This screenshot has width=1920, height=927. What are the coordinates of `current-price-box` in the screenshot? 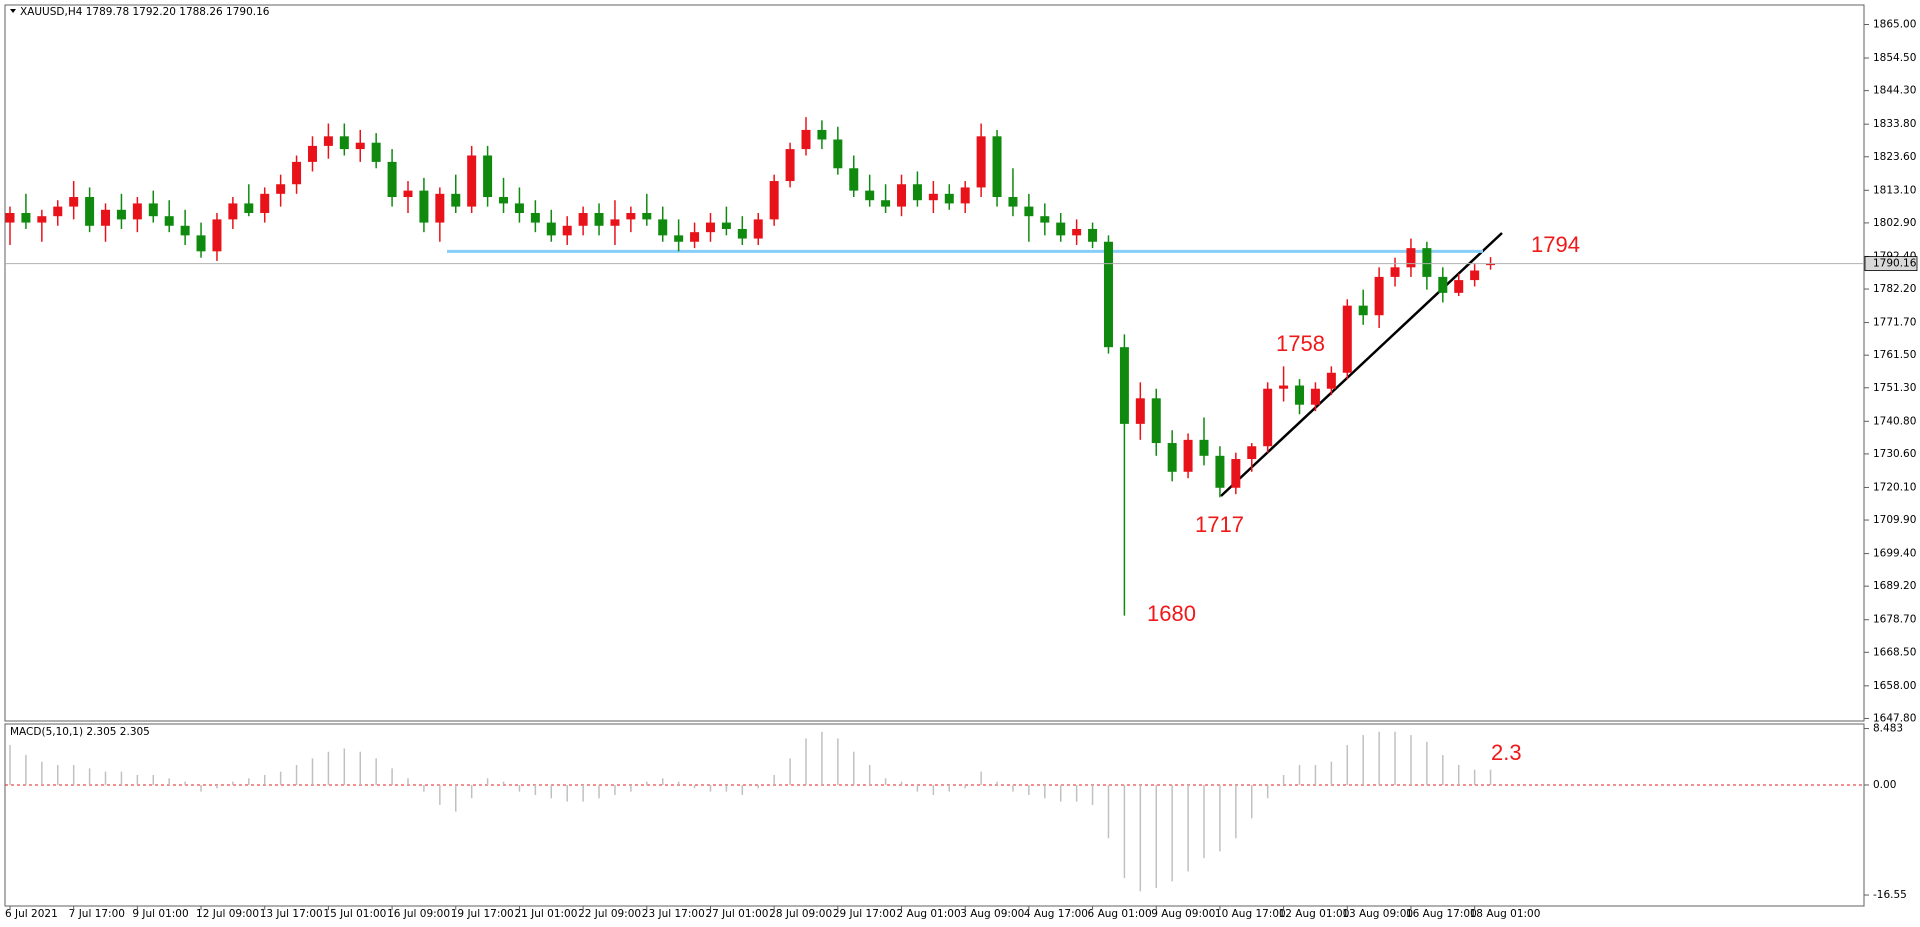 It's located at (1891, 264).